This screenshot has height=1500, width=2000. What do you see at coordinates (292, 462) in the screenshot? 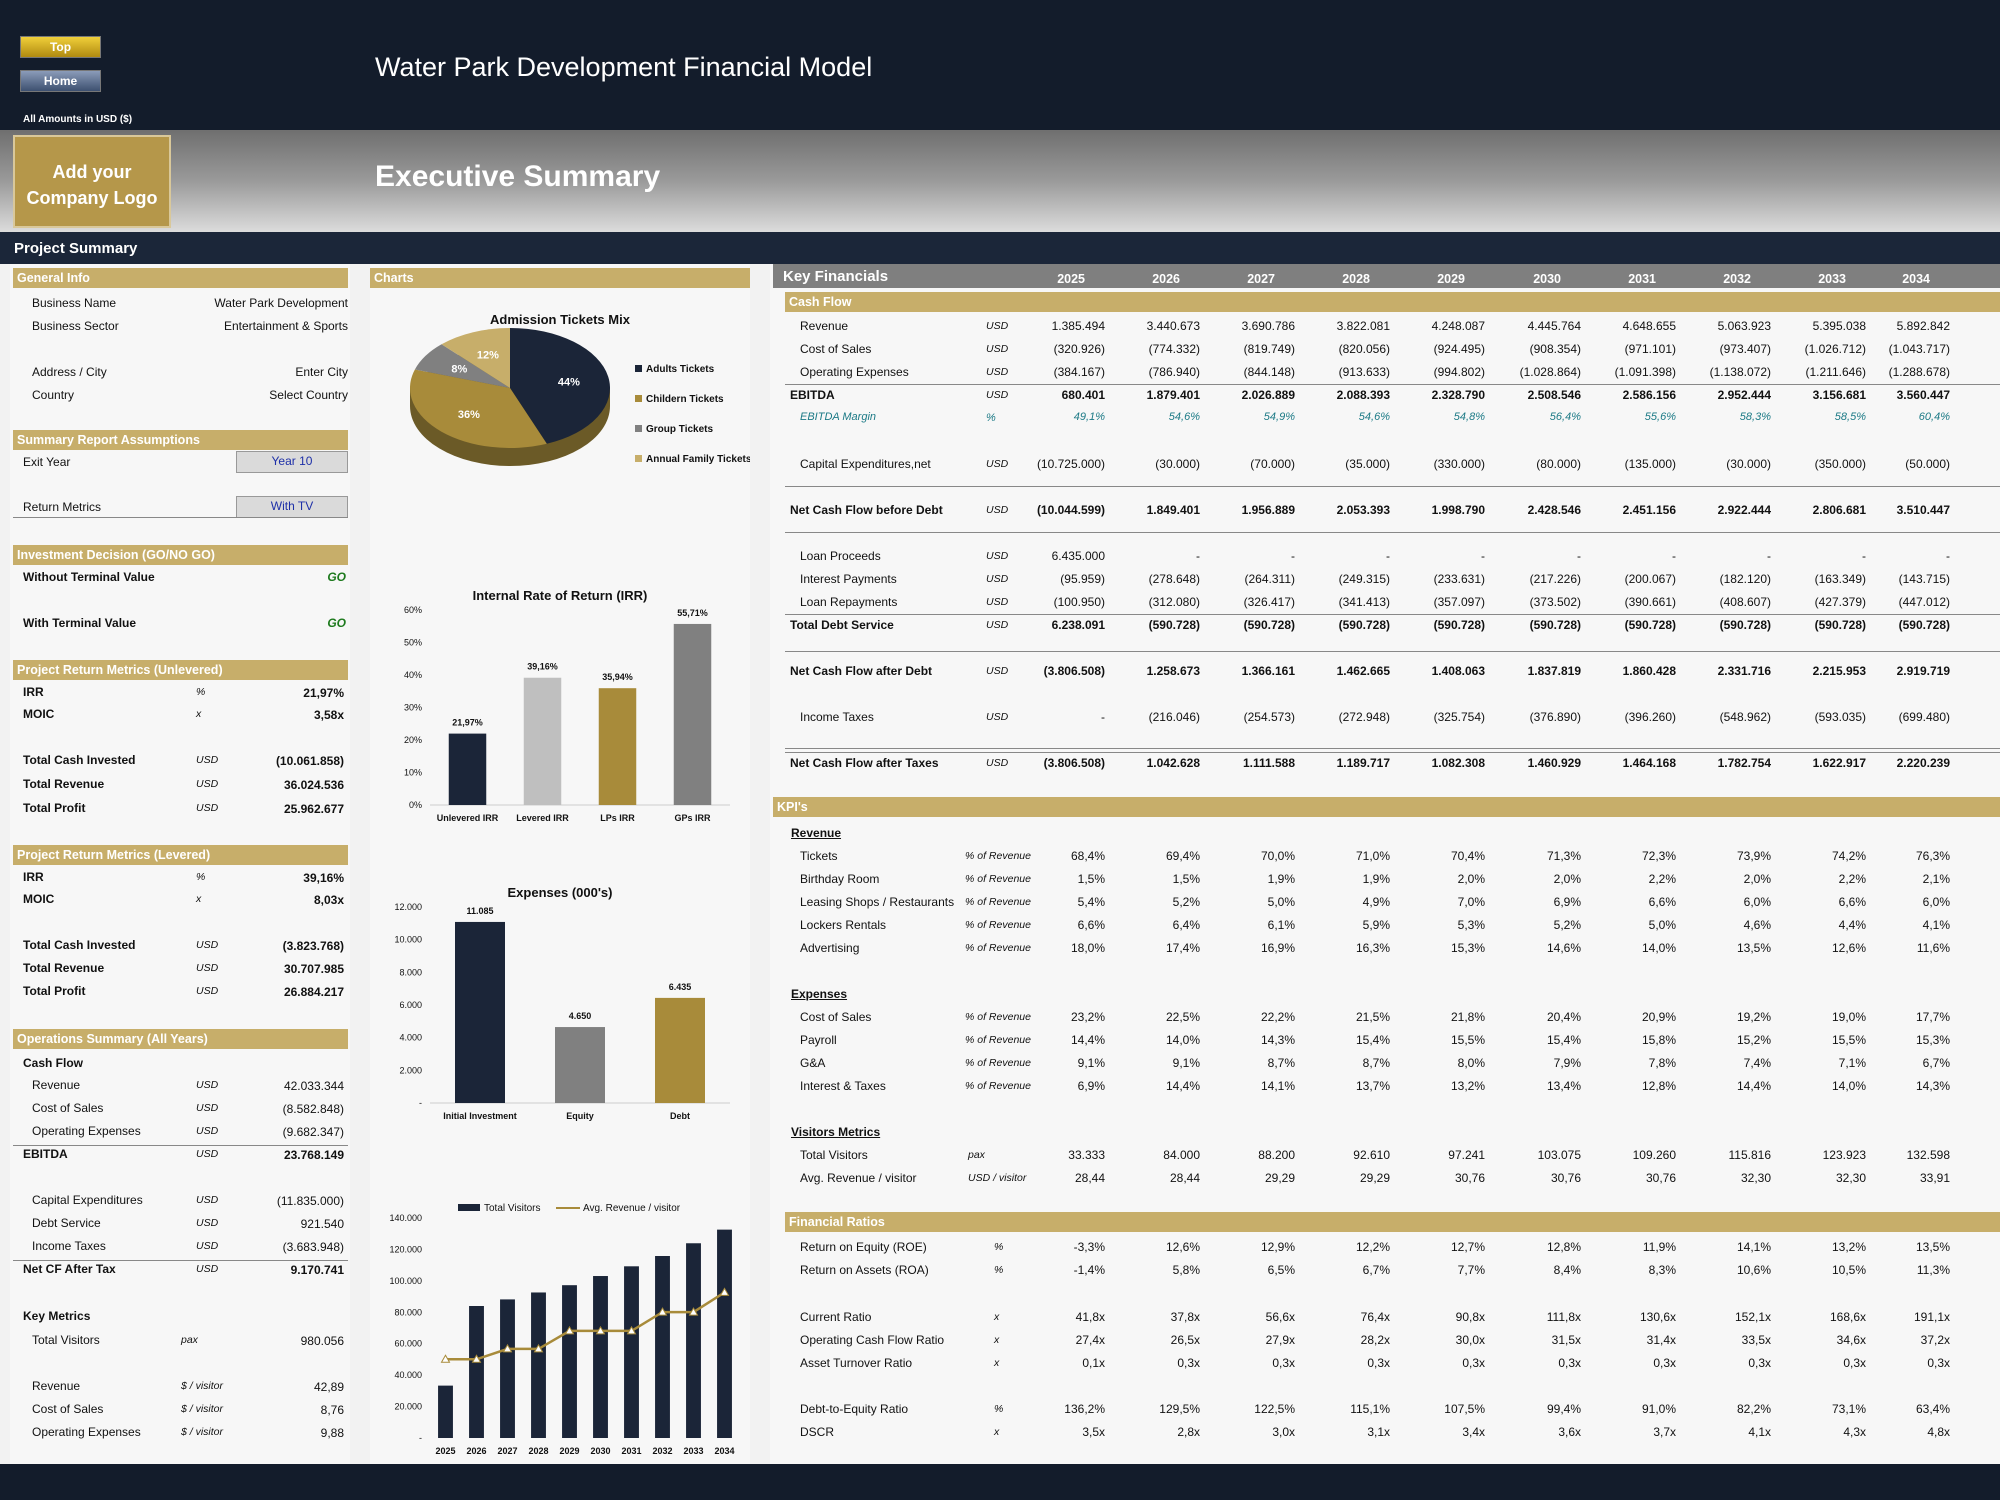
I see `exit-year-select: Year 10` at bounding box center [292, 462].